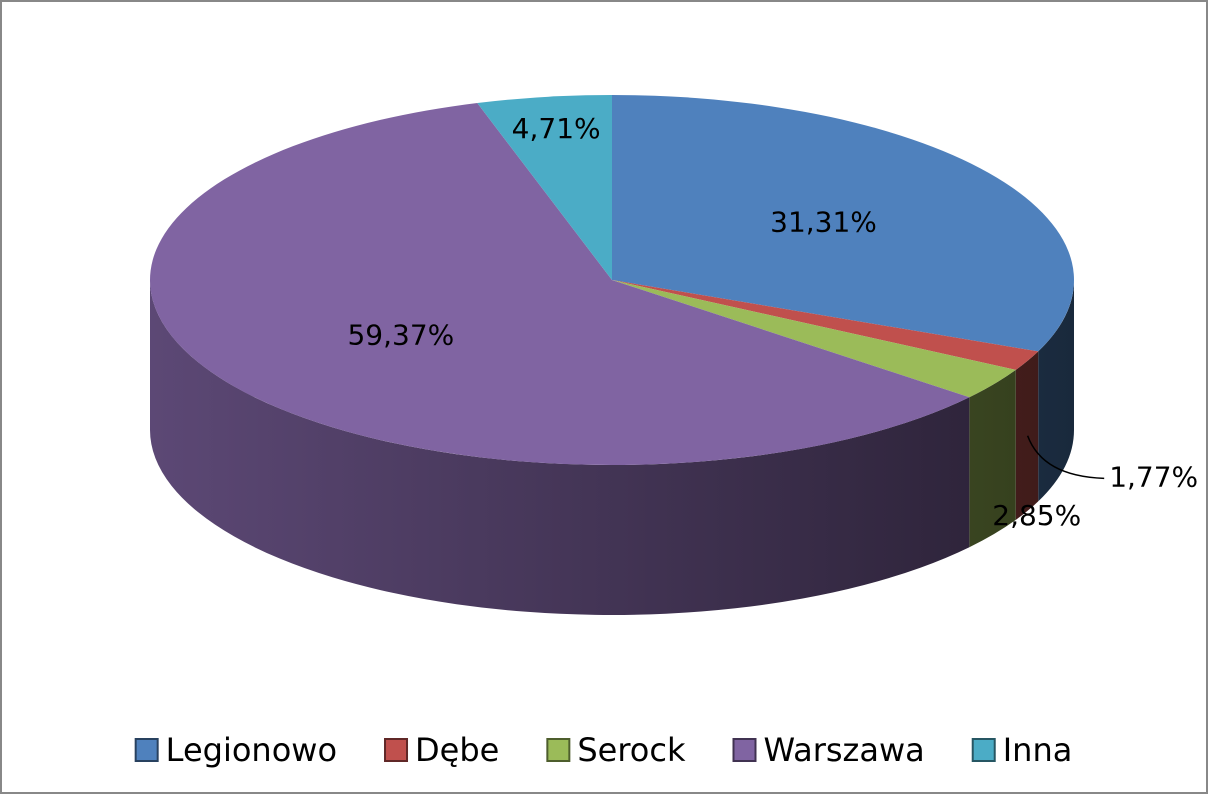 The image size is (1208, 794). What do you see at coordinates (400, 335) in the screenshot?
I see `data-label: 59,37%` at bounding box center [400, 335].